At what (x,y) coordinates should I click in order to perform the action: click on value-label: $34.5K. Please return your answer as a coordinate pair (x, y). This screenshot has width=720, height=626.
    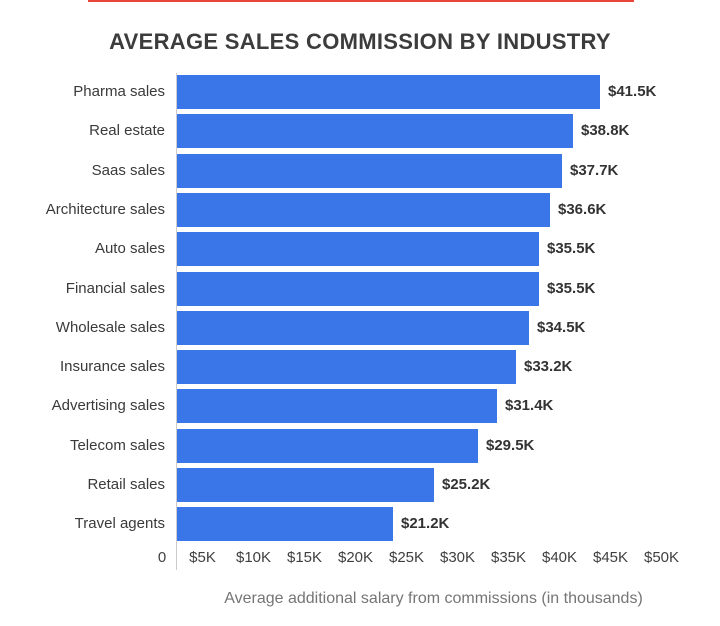
    Looking at the image, I should click on (561, 327).